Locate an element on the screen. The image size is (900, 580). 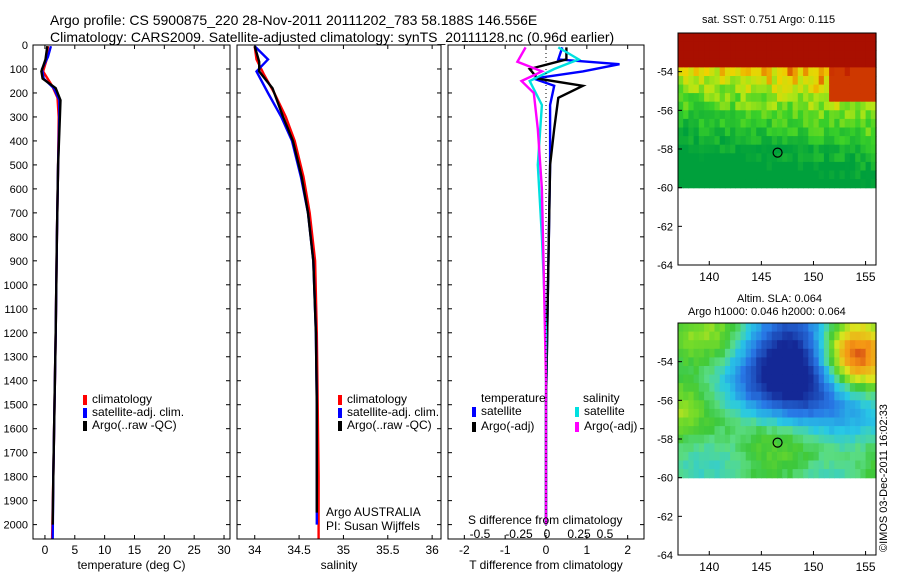
x-axis-label-g-sal: salinity is located at coordinates (339, 565).